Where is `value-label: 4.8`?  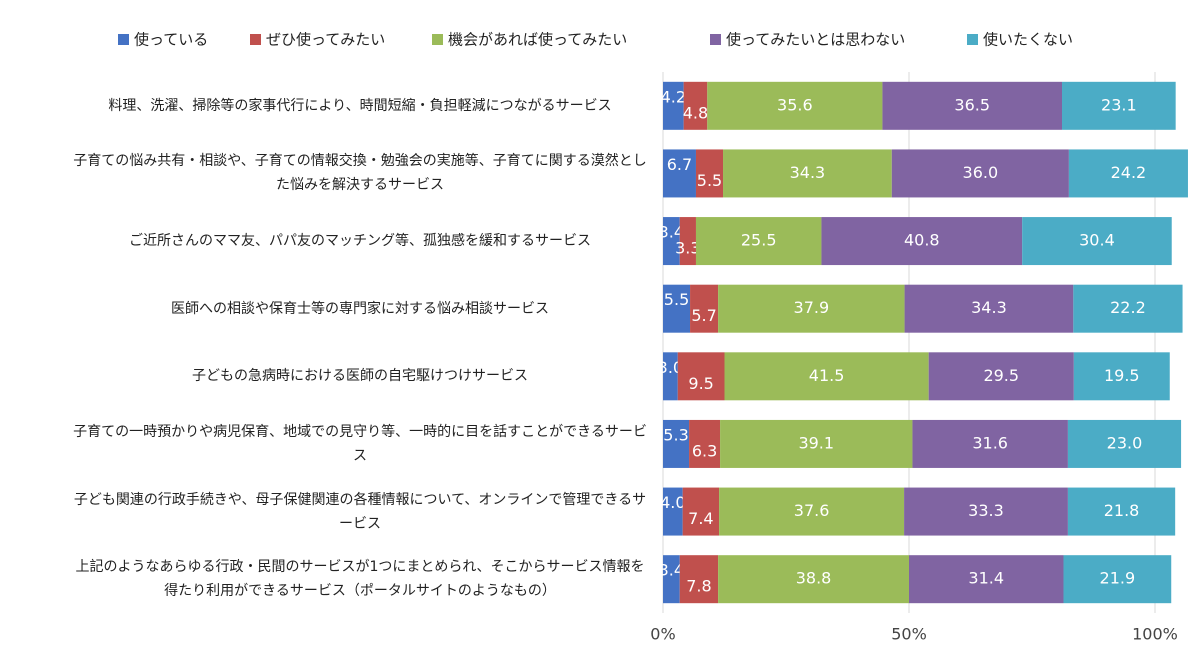
value-label: 4.8 is located at coordinates (695, 112).